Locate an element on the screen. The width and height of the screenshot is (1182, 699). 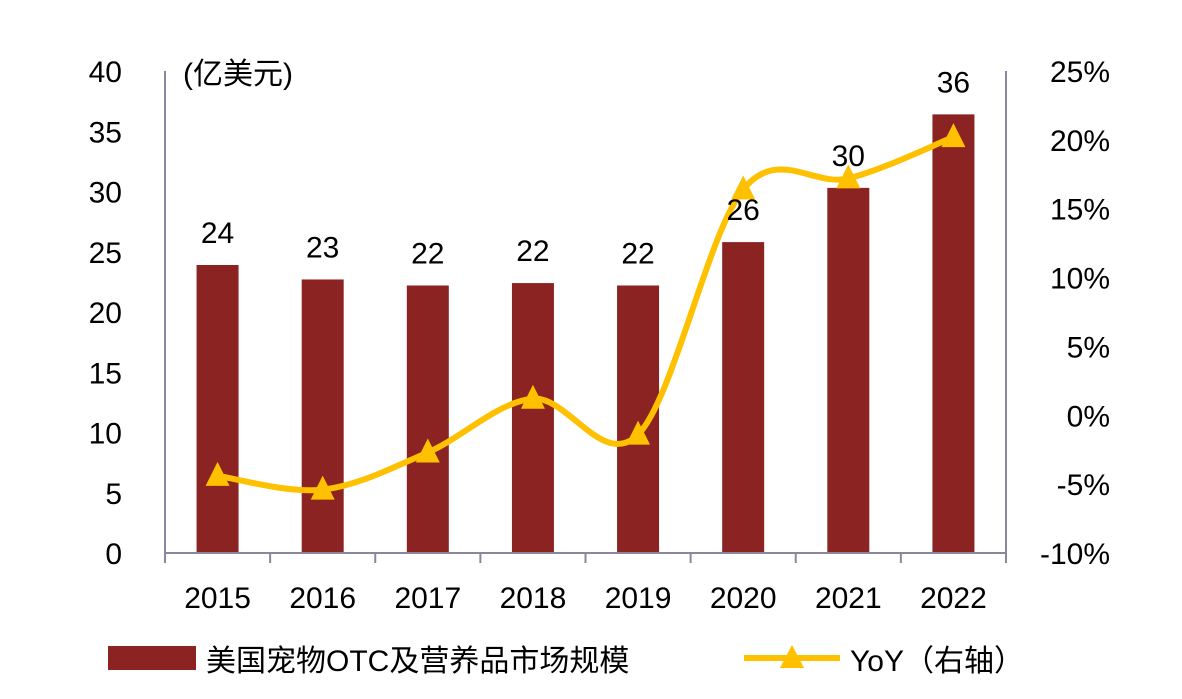
right-tick-label: 0% is located at coordinates (1088, 416).